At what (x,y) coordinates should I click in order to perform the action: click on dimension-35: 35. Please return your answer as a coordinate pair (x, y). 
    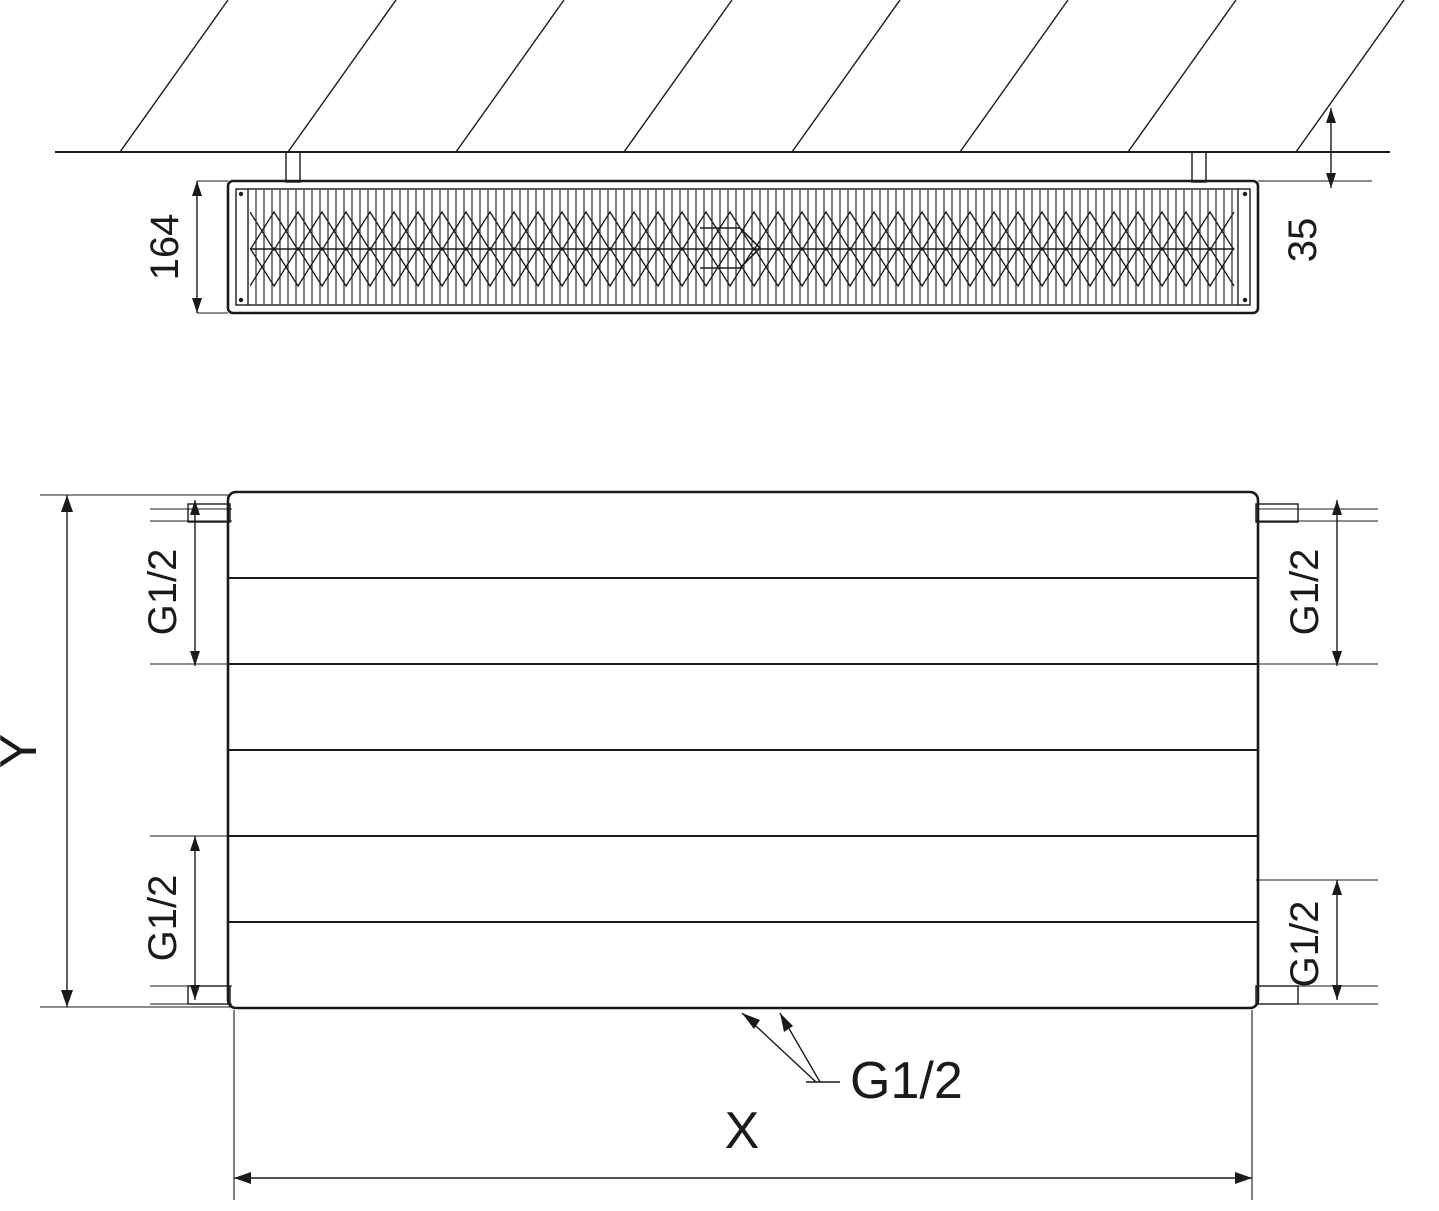
    Looking at the image, I should click on (1315, 185).